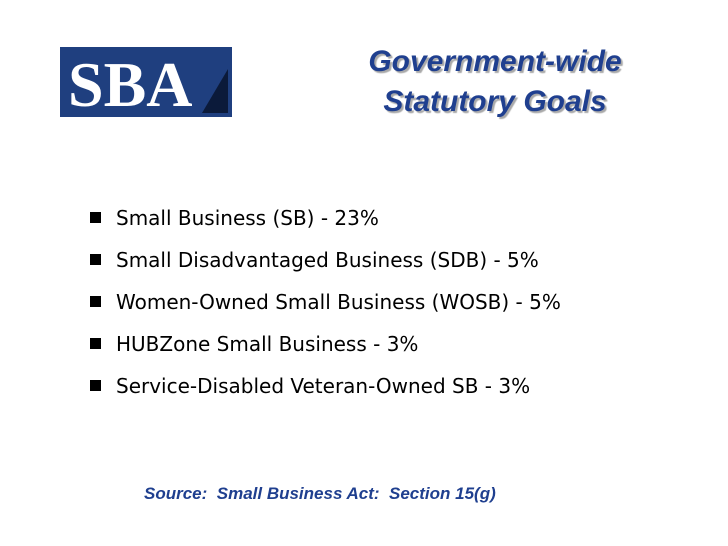 This screenshot has height=546, width=728. What do you see at coordinates (495, 101) in the screenshot?
I see `title-line-2: Statutory Goals` at bounding box center [495, 101].